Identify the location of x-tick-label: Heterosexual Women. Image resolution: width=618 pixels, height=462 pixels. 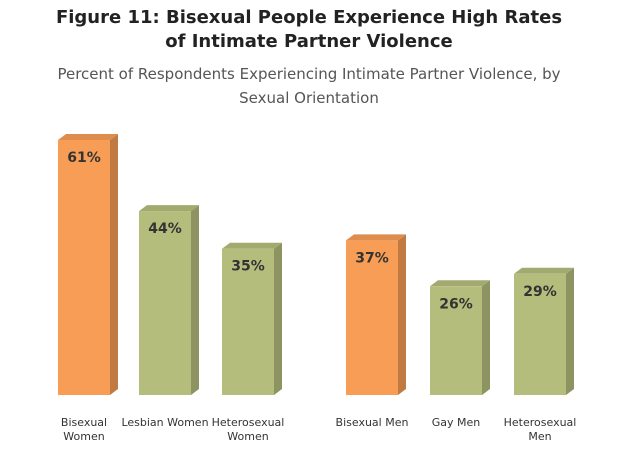
(248, 429).